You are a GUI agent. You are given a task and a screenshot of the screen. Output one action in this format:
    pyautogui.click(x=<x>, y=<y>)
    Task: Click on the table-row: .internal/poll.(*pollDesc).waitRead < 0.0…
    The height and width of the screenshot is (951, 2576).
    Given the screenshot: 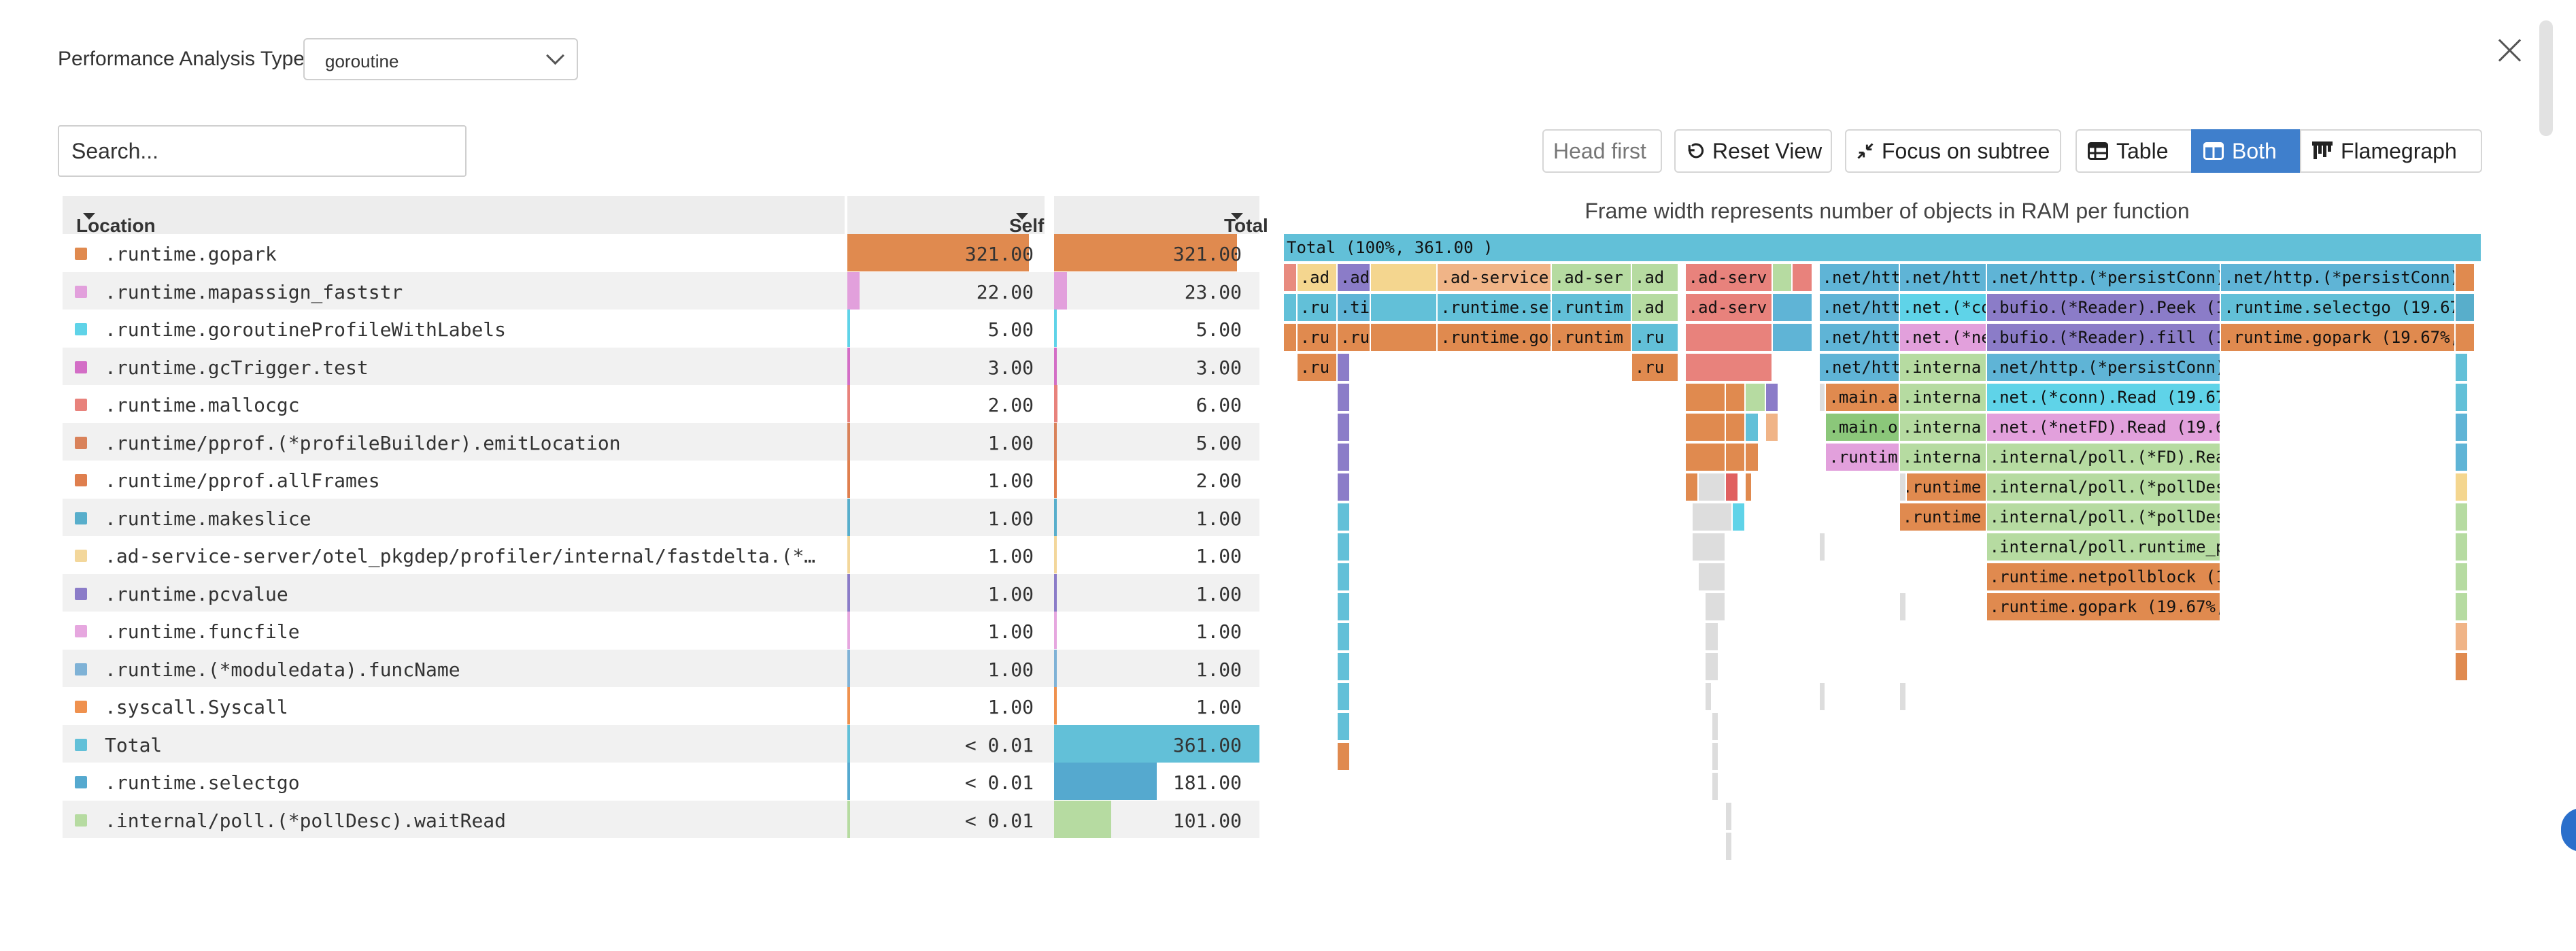 What is the action you would take?
    pyautogui.click(x=661, y=819)
    